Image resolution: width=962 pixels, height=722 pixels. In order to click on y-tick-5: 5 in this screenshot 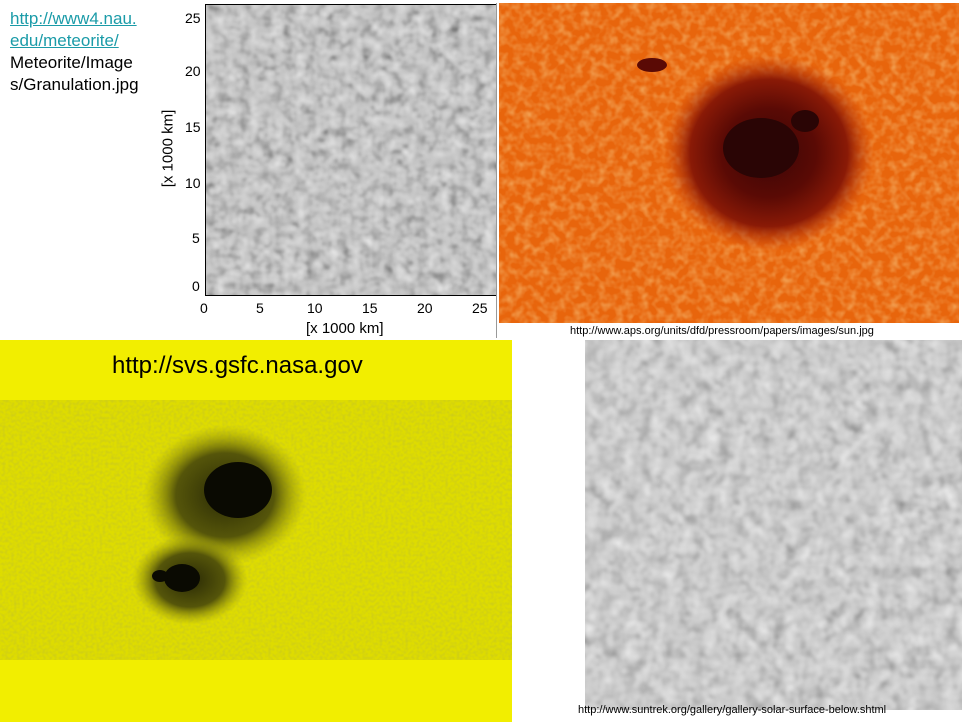, I will do `click(196, 238)`.